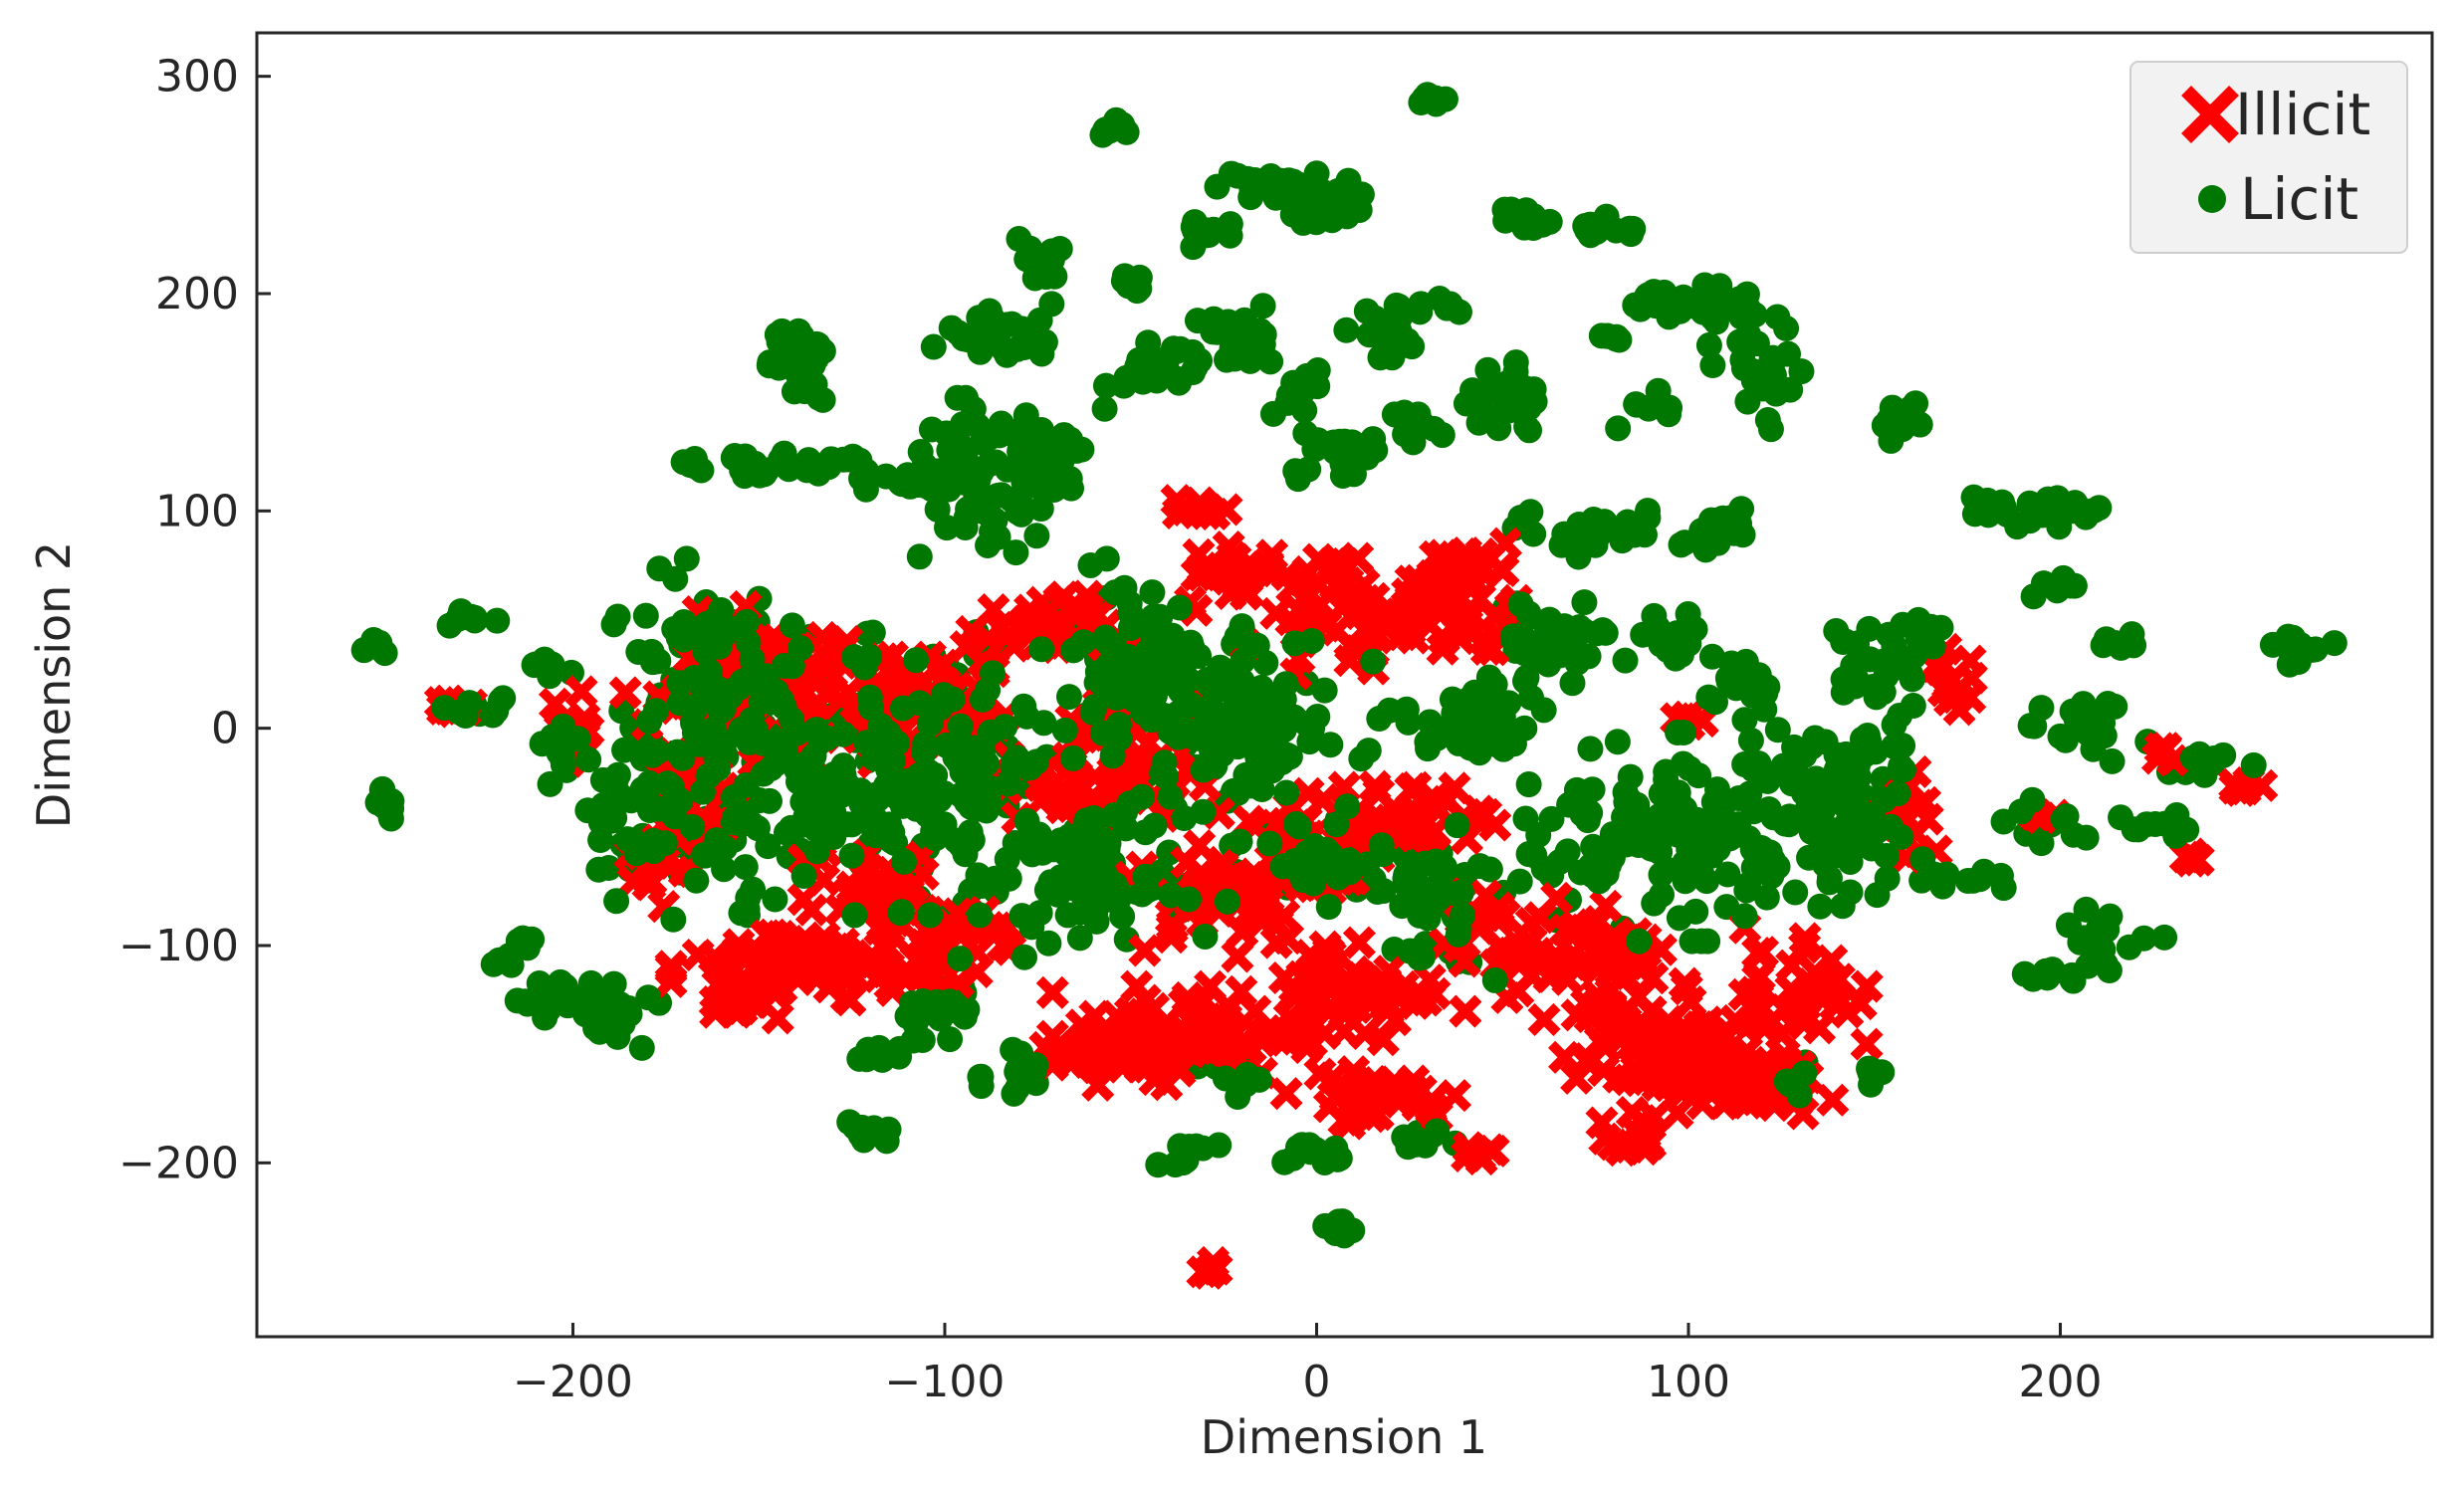  I want to click on legend-licit-label: Licit, so click(2299, 199).